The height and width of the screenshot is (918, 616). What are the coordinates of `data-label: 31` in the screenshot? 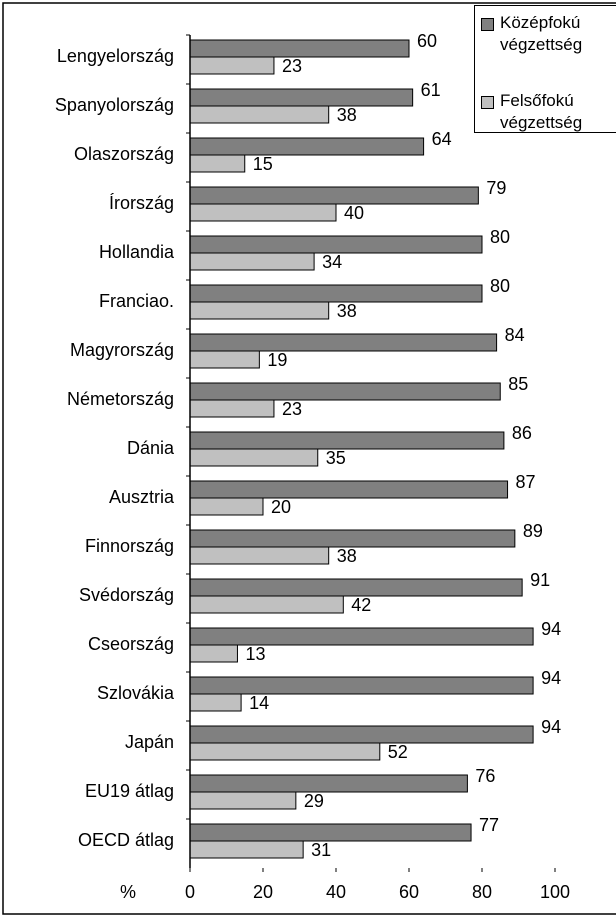 It's located at (321, 850).